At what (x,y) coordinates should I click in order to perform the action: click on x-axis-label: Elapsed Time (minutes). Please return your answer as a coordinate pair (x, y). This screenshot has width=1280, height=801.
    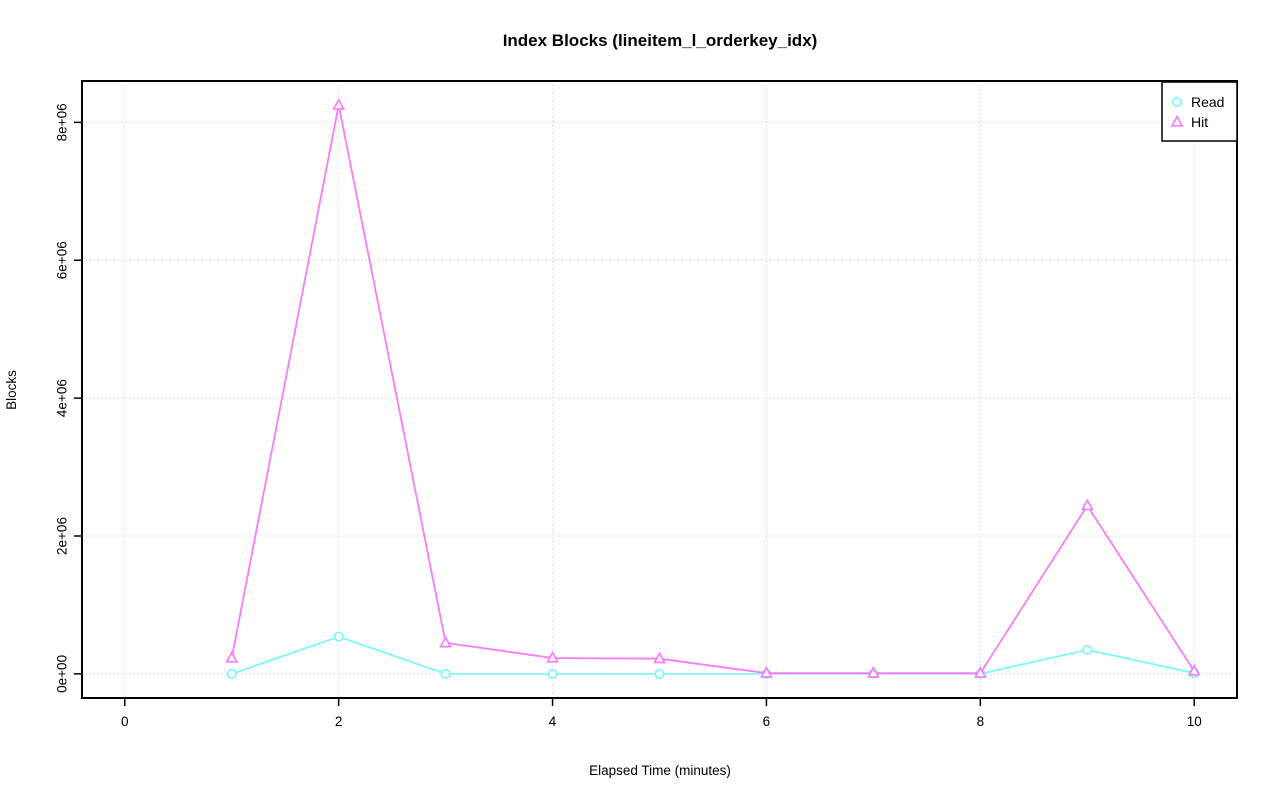
    Looking at the image, I should click on (660, 770).